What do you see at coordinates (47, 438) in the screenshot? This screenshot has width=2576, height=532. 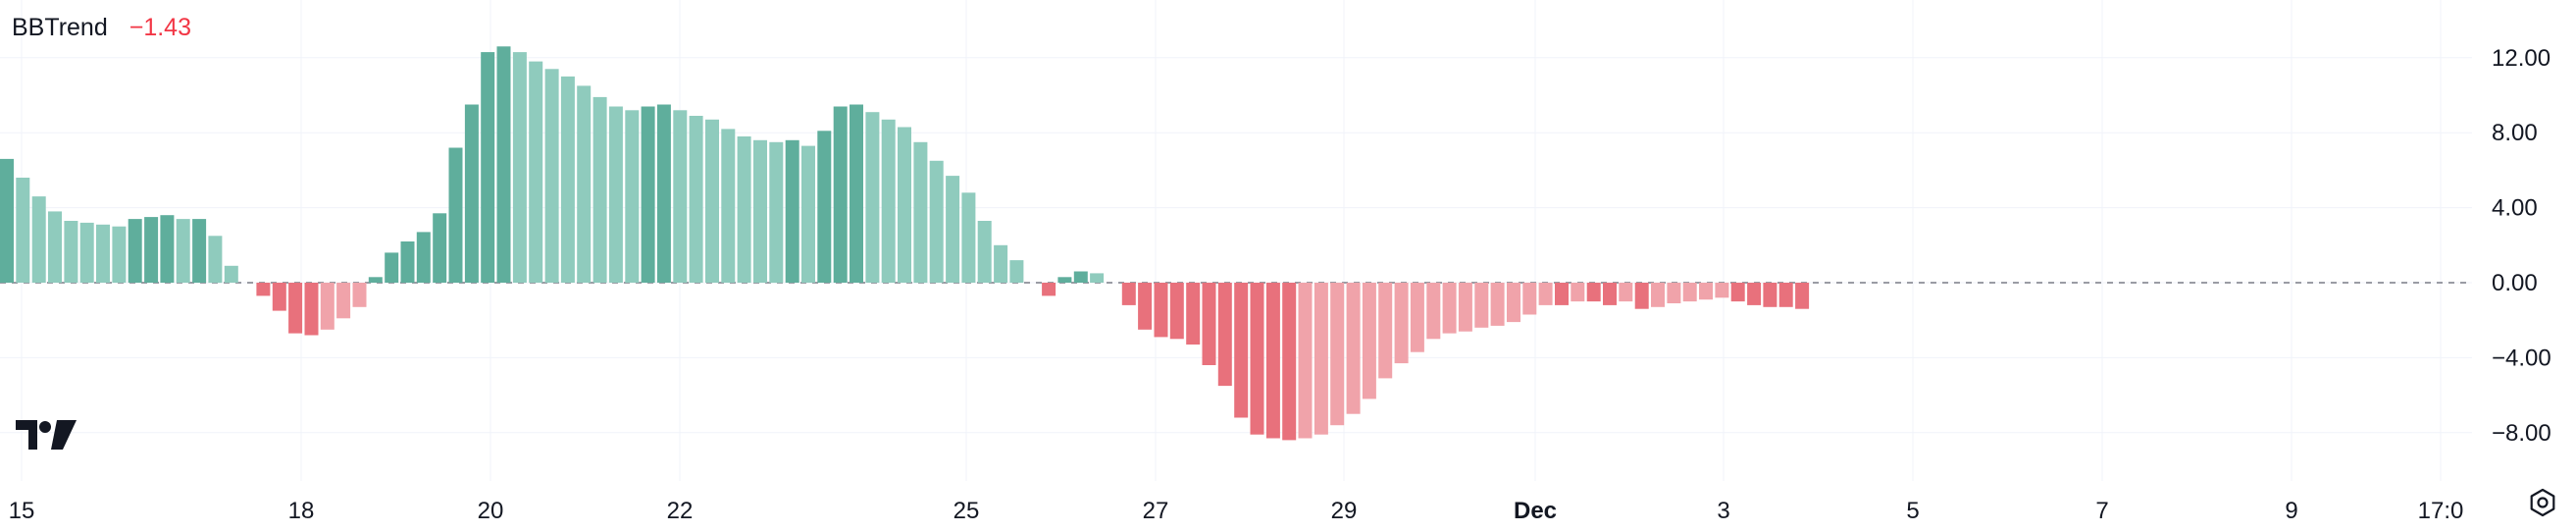 I see `tradingview-logo-icon` at bounding box center [47, 438].